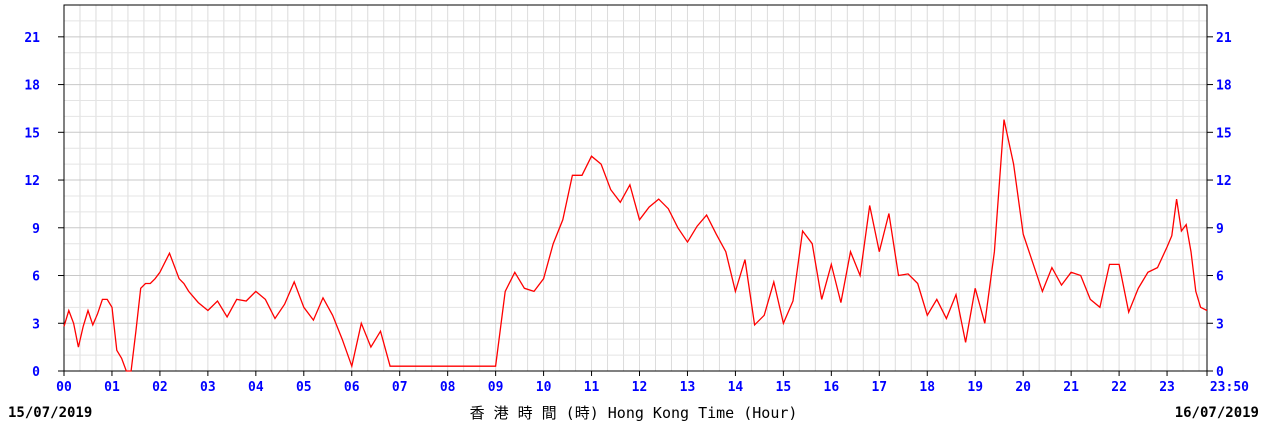 This screenshot has width=1267, height=435. I want to click on x-tick-label: 20, so click(1023, 387).